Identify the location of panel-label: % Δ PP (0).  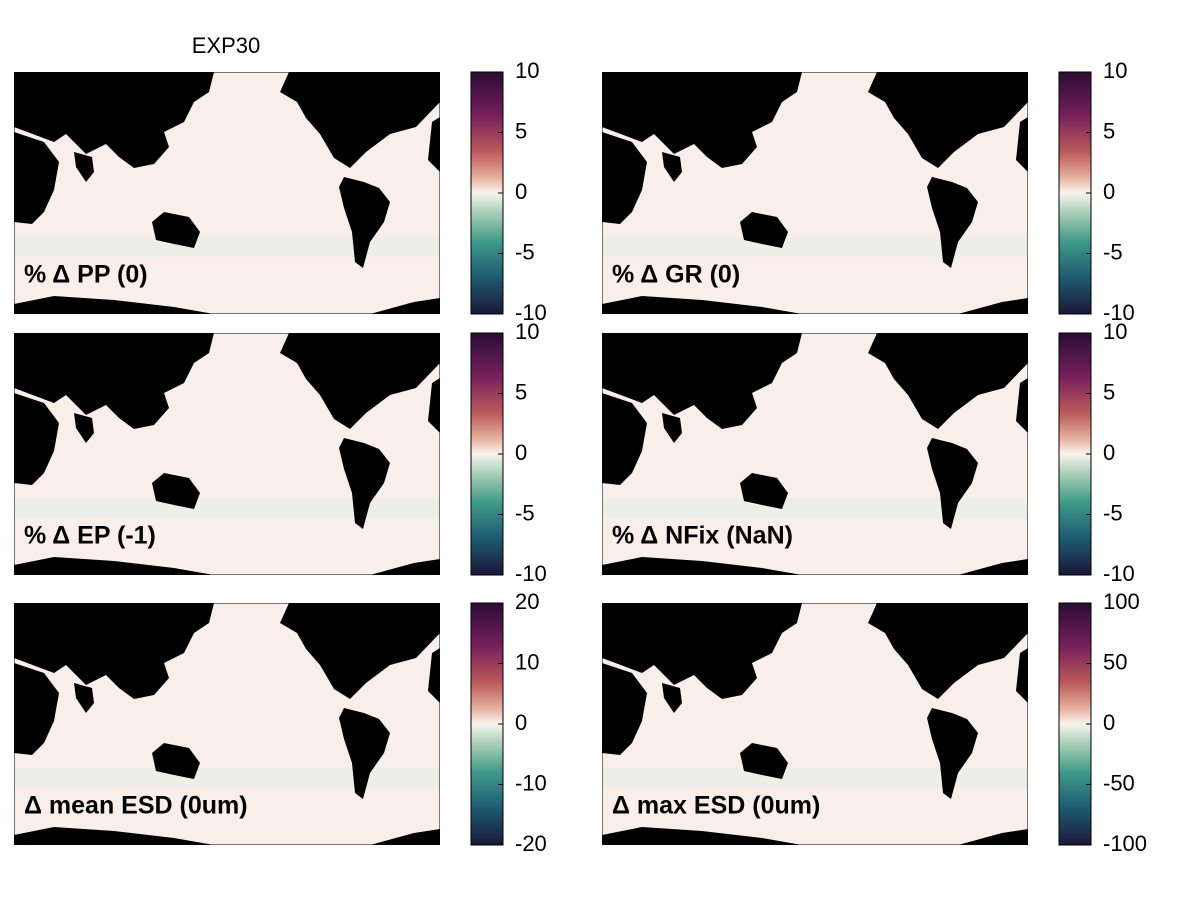
(86, 275).